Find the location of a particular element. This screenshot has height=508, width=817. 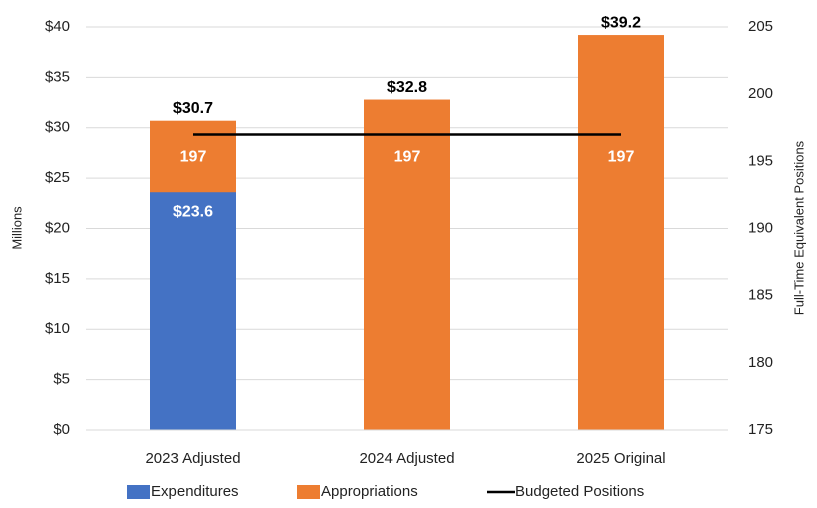

y-tick-label: $30 is located at coordinates (57, 127).